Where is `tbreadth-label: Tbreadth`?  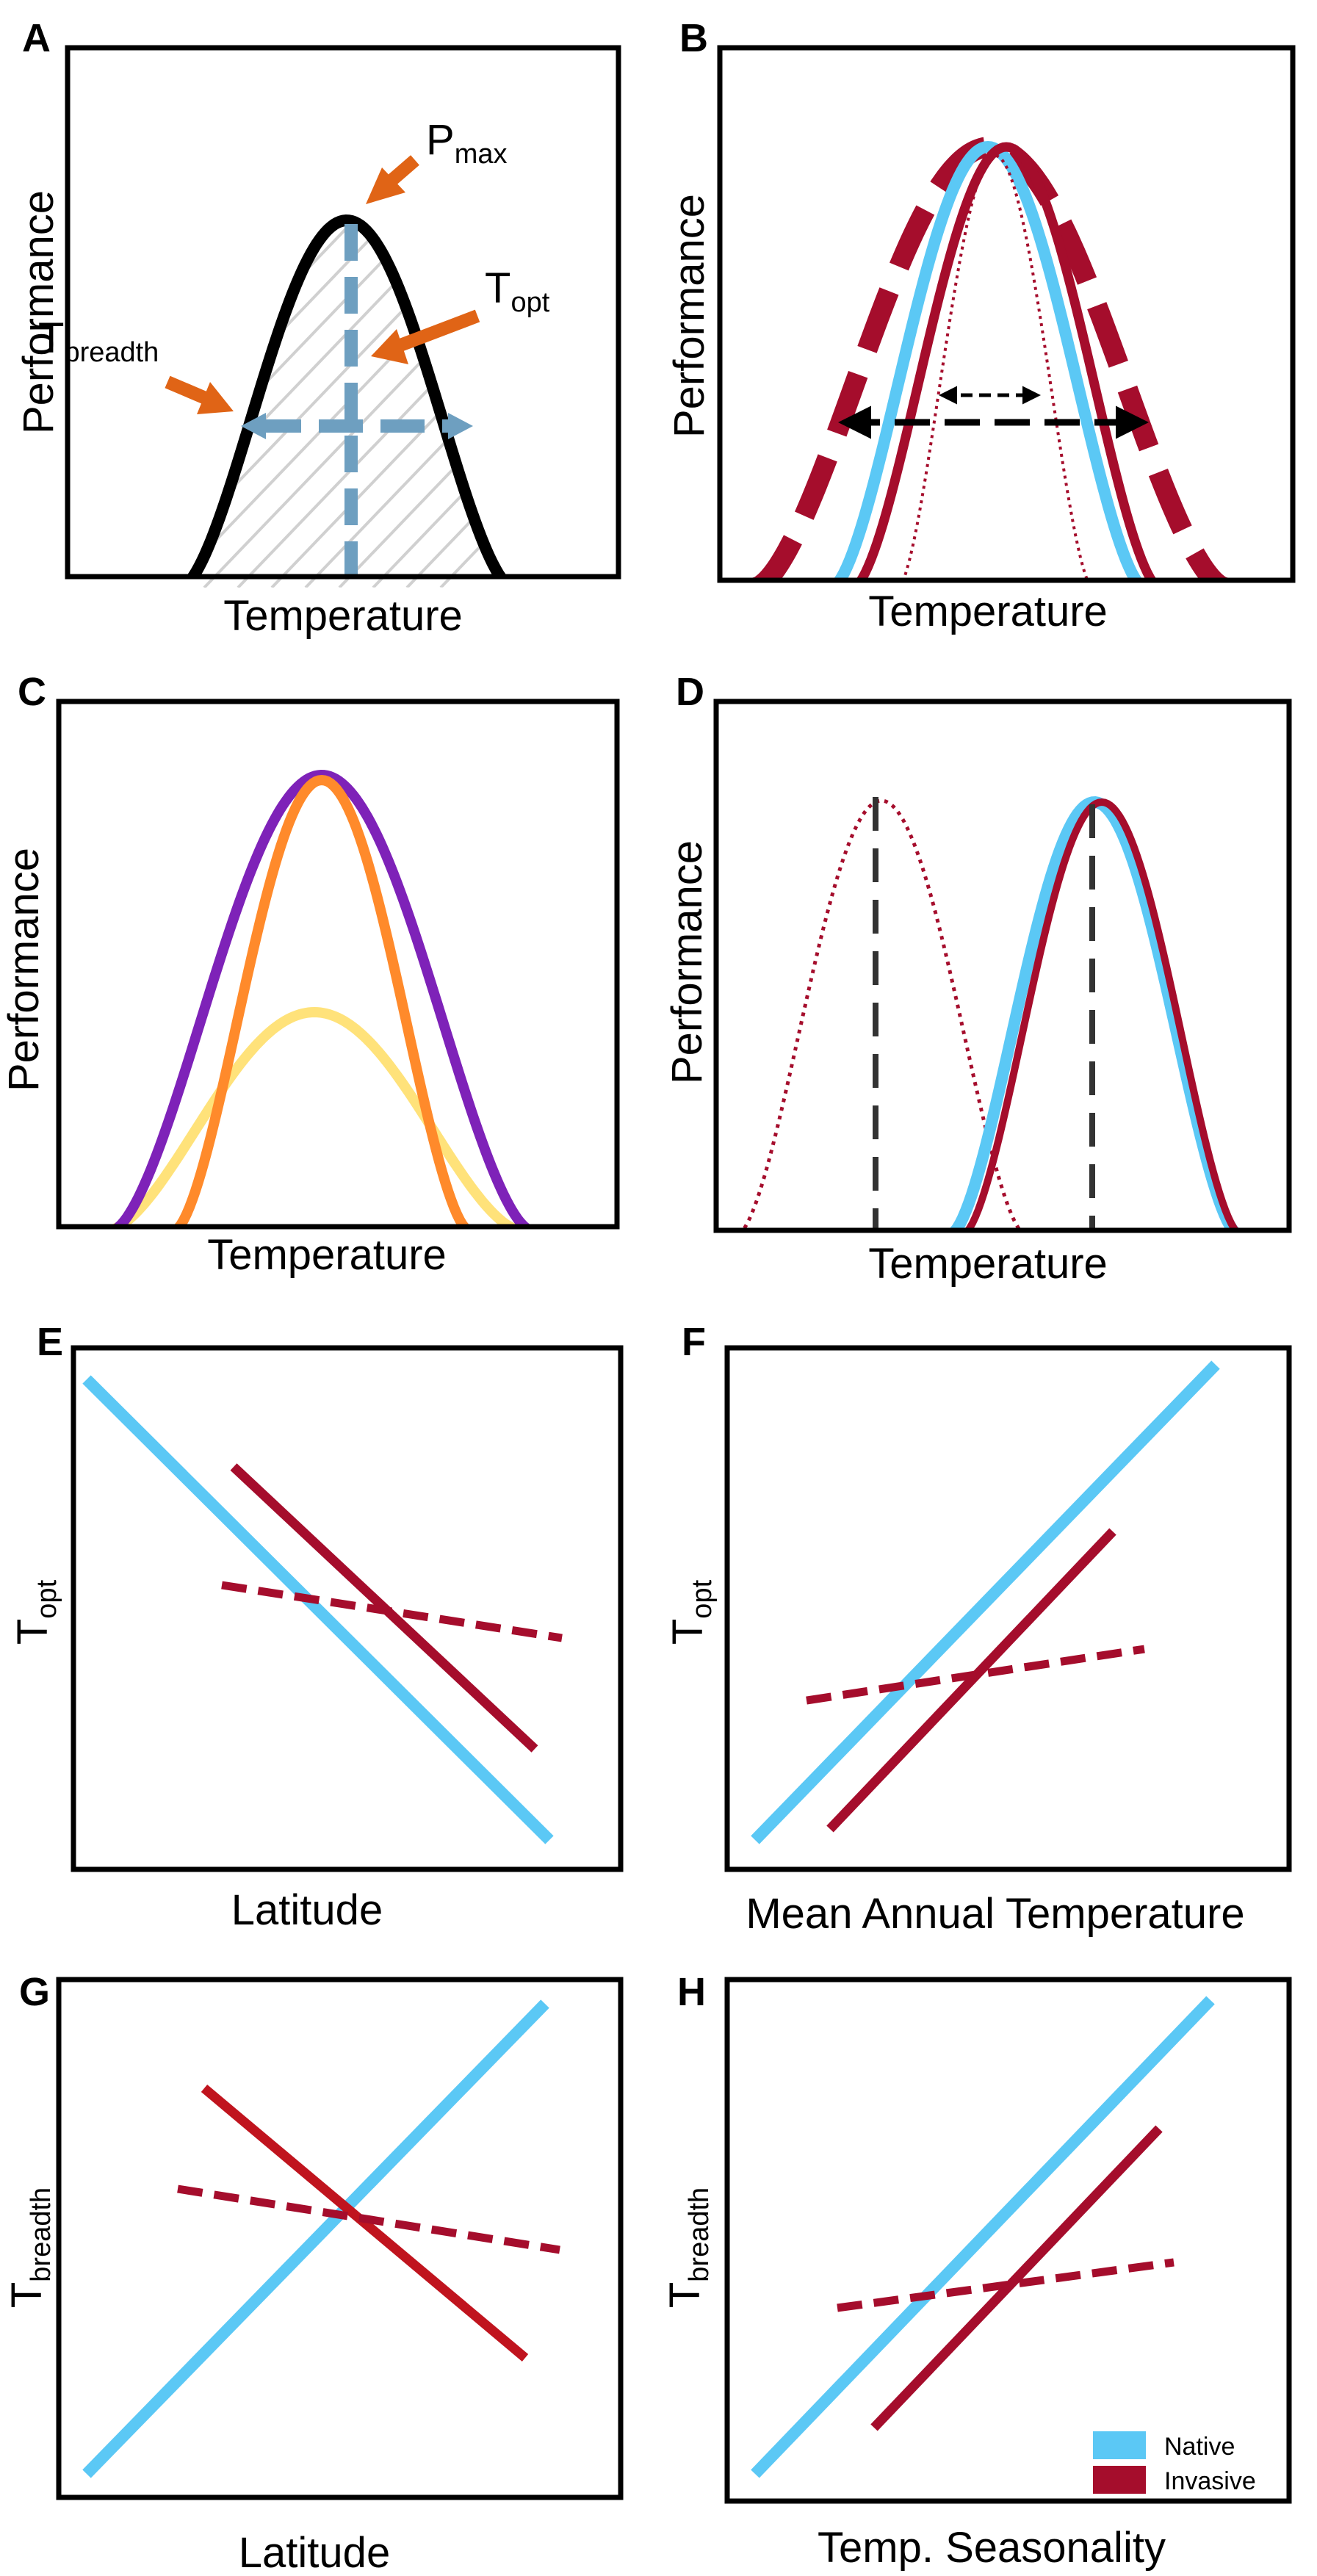
tbreadth-label: Tbreadth is located at coordinates (98, 341).